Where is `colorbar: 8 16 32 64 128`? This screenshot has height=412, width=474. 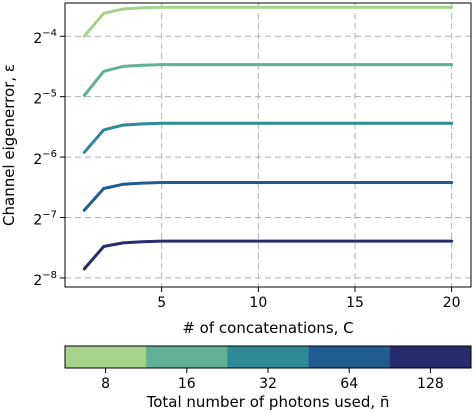 colorbar: 8 16 32 64 128 is located at coordinates (268, 368).